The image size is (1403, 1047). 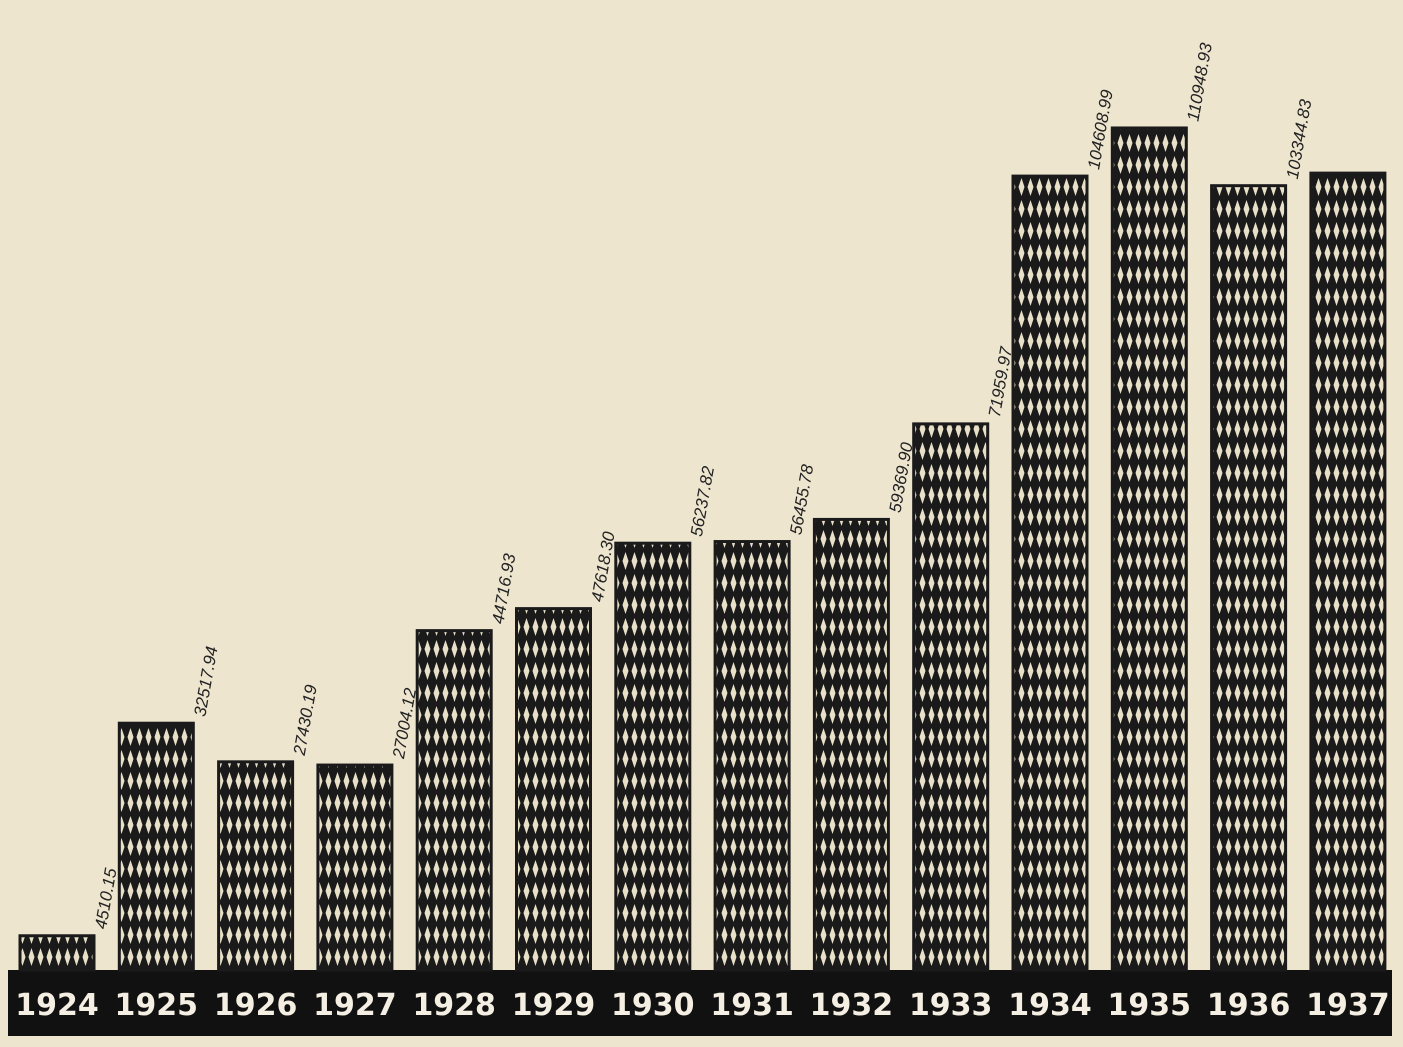 What do you see at coordinates (951, 1005) in the screenshot?
I see `x-tick-label: 1933` at bounding box center [951, 1005].